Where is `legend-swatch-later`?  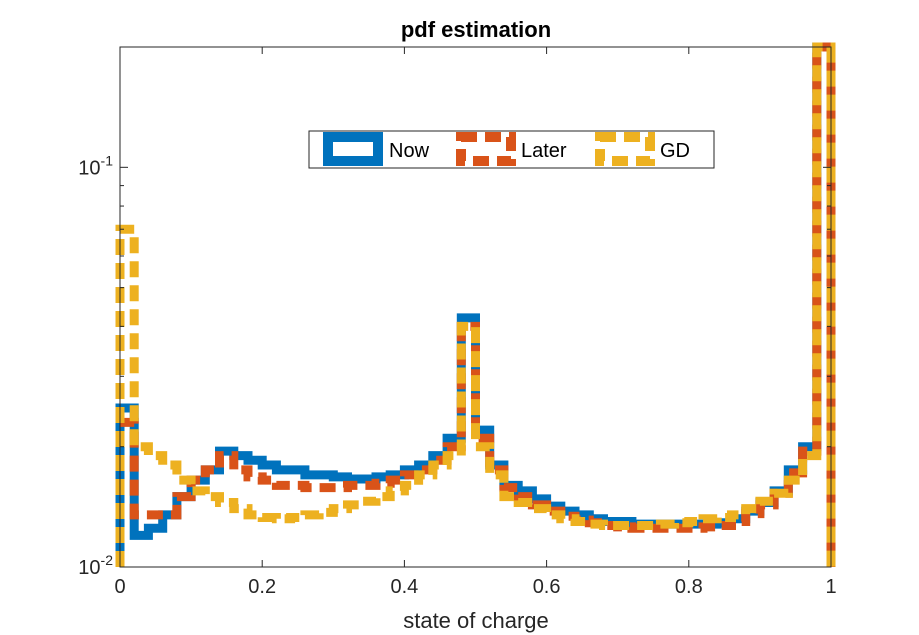
legend-swatch-later is located at coordinates (486, 149).